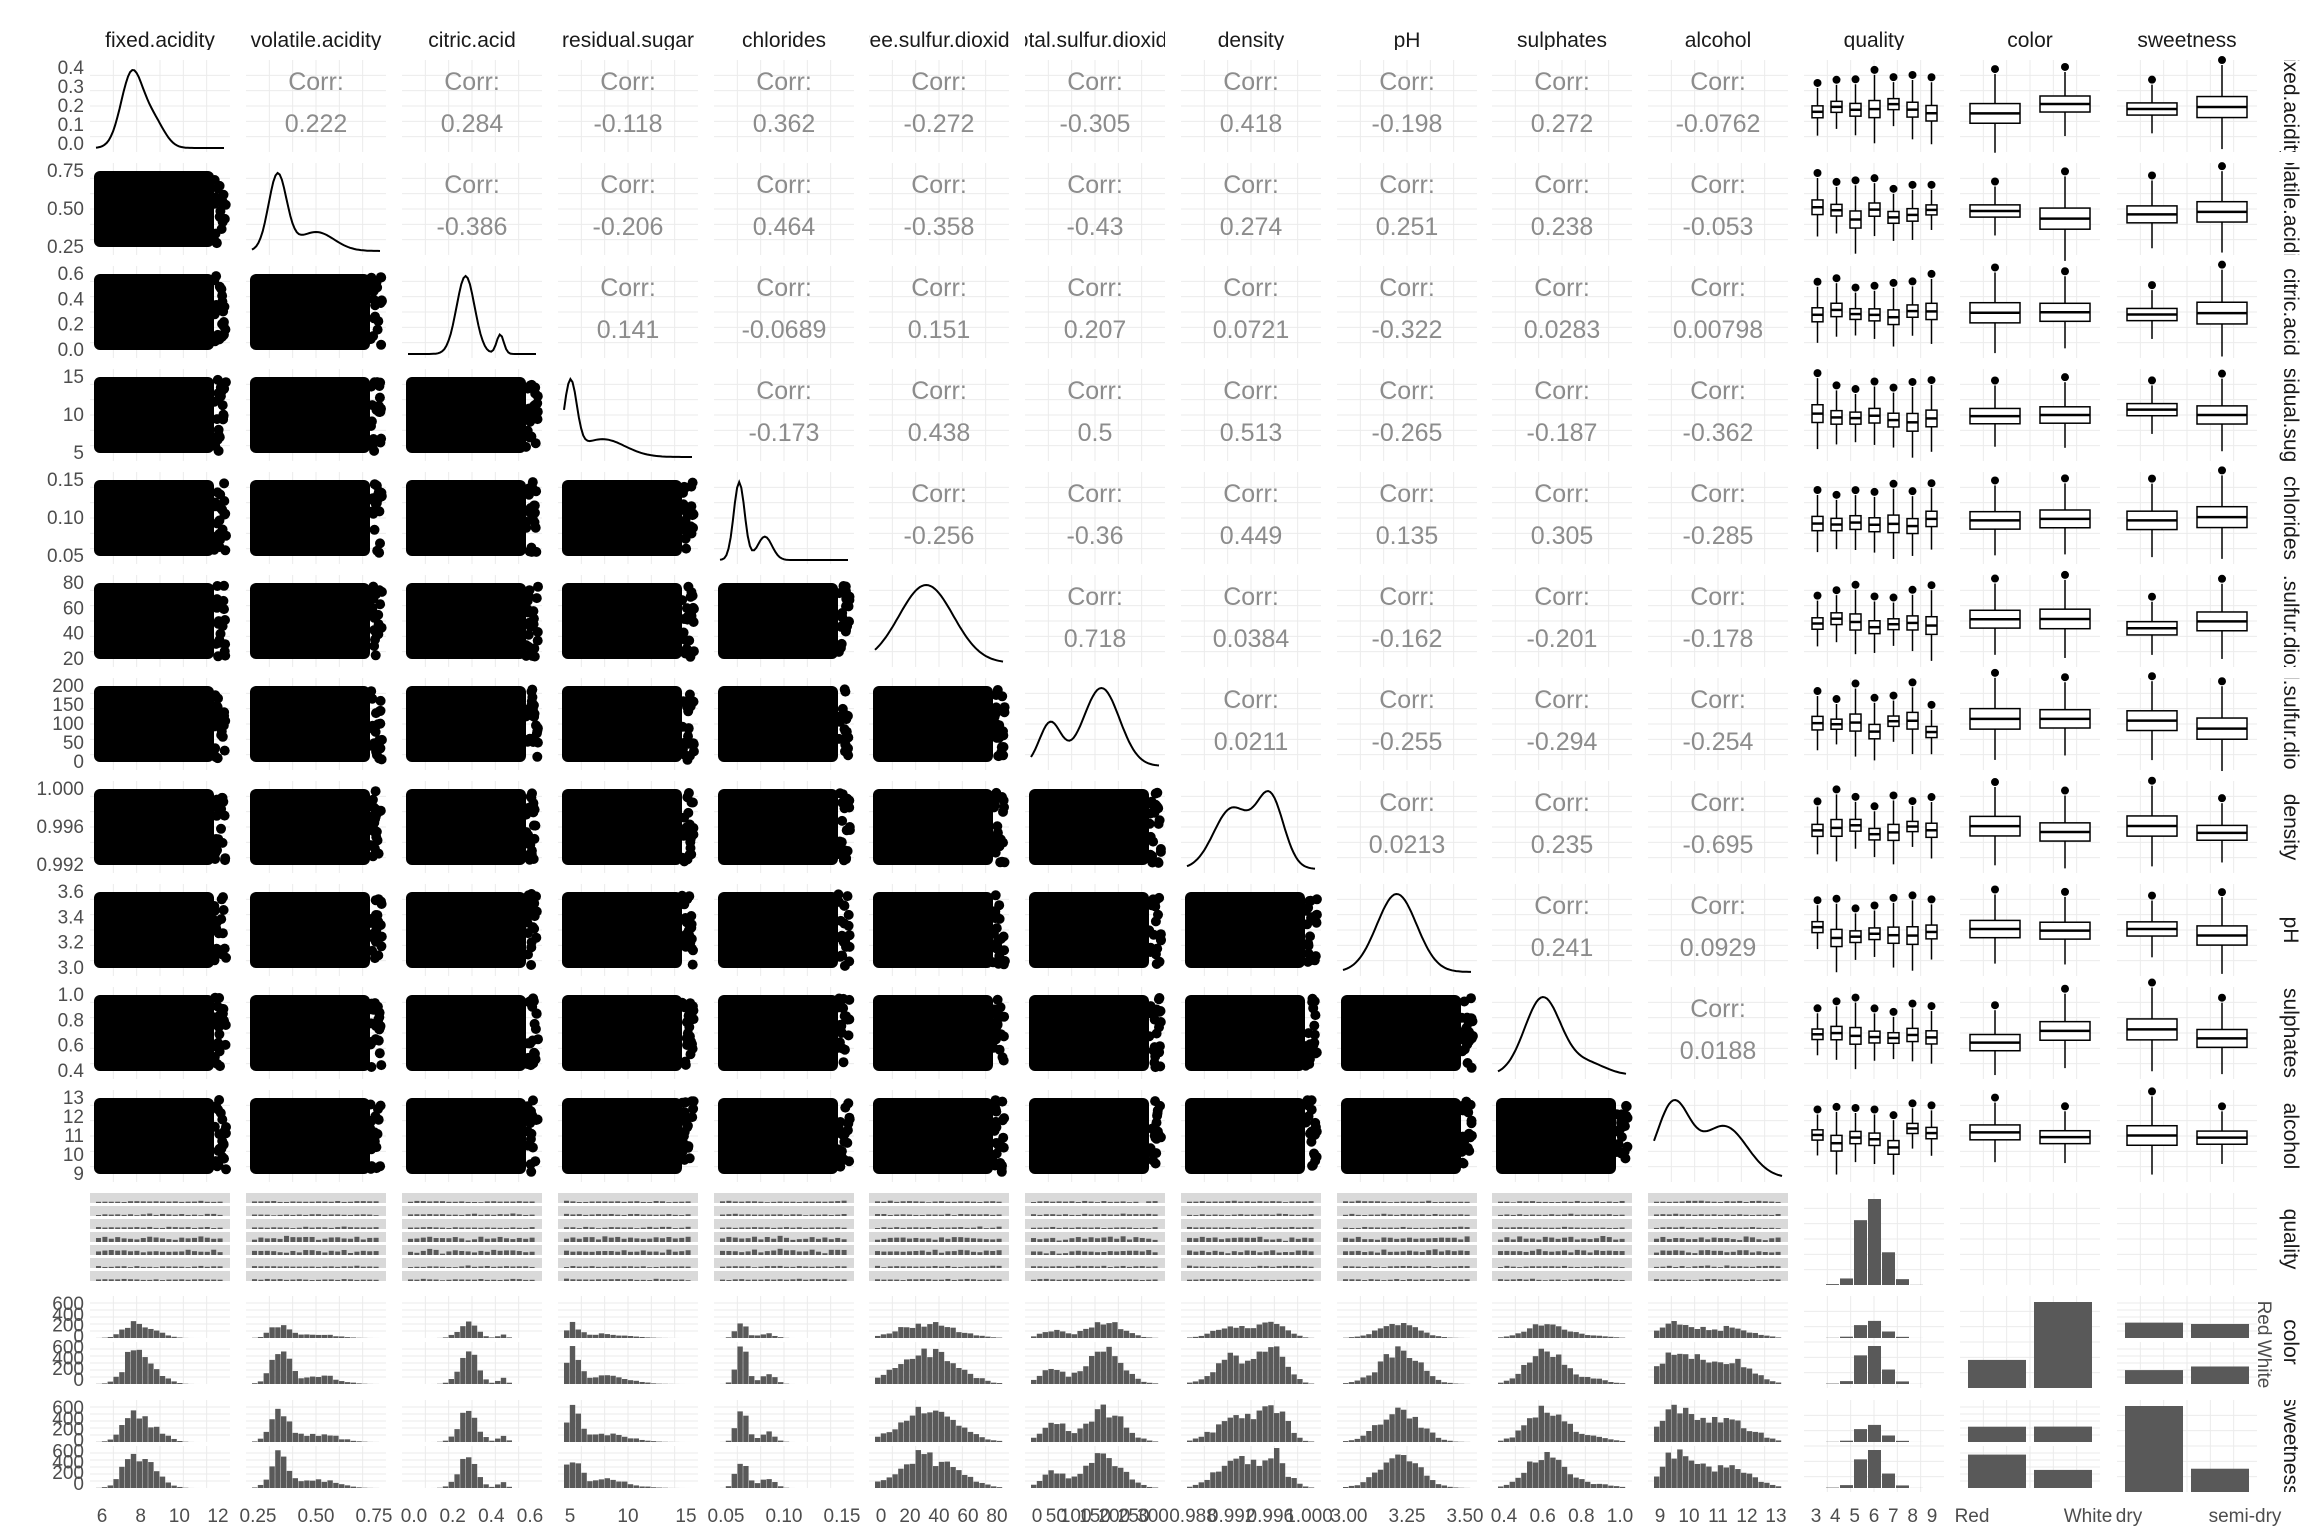 This screenshot has width=2304, height=1536. What do you see at coordinates (939, 312) in the screenshot?
I see `panel: Corr:0.151` at bounding box center [939, 312].